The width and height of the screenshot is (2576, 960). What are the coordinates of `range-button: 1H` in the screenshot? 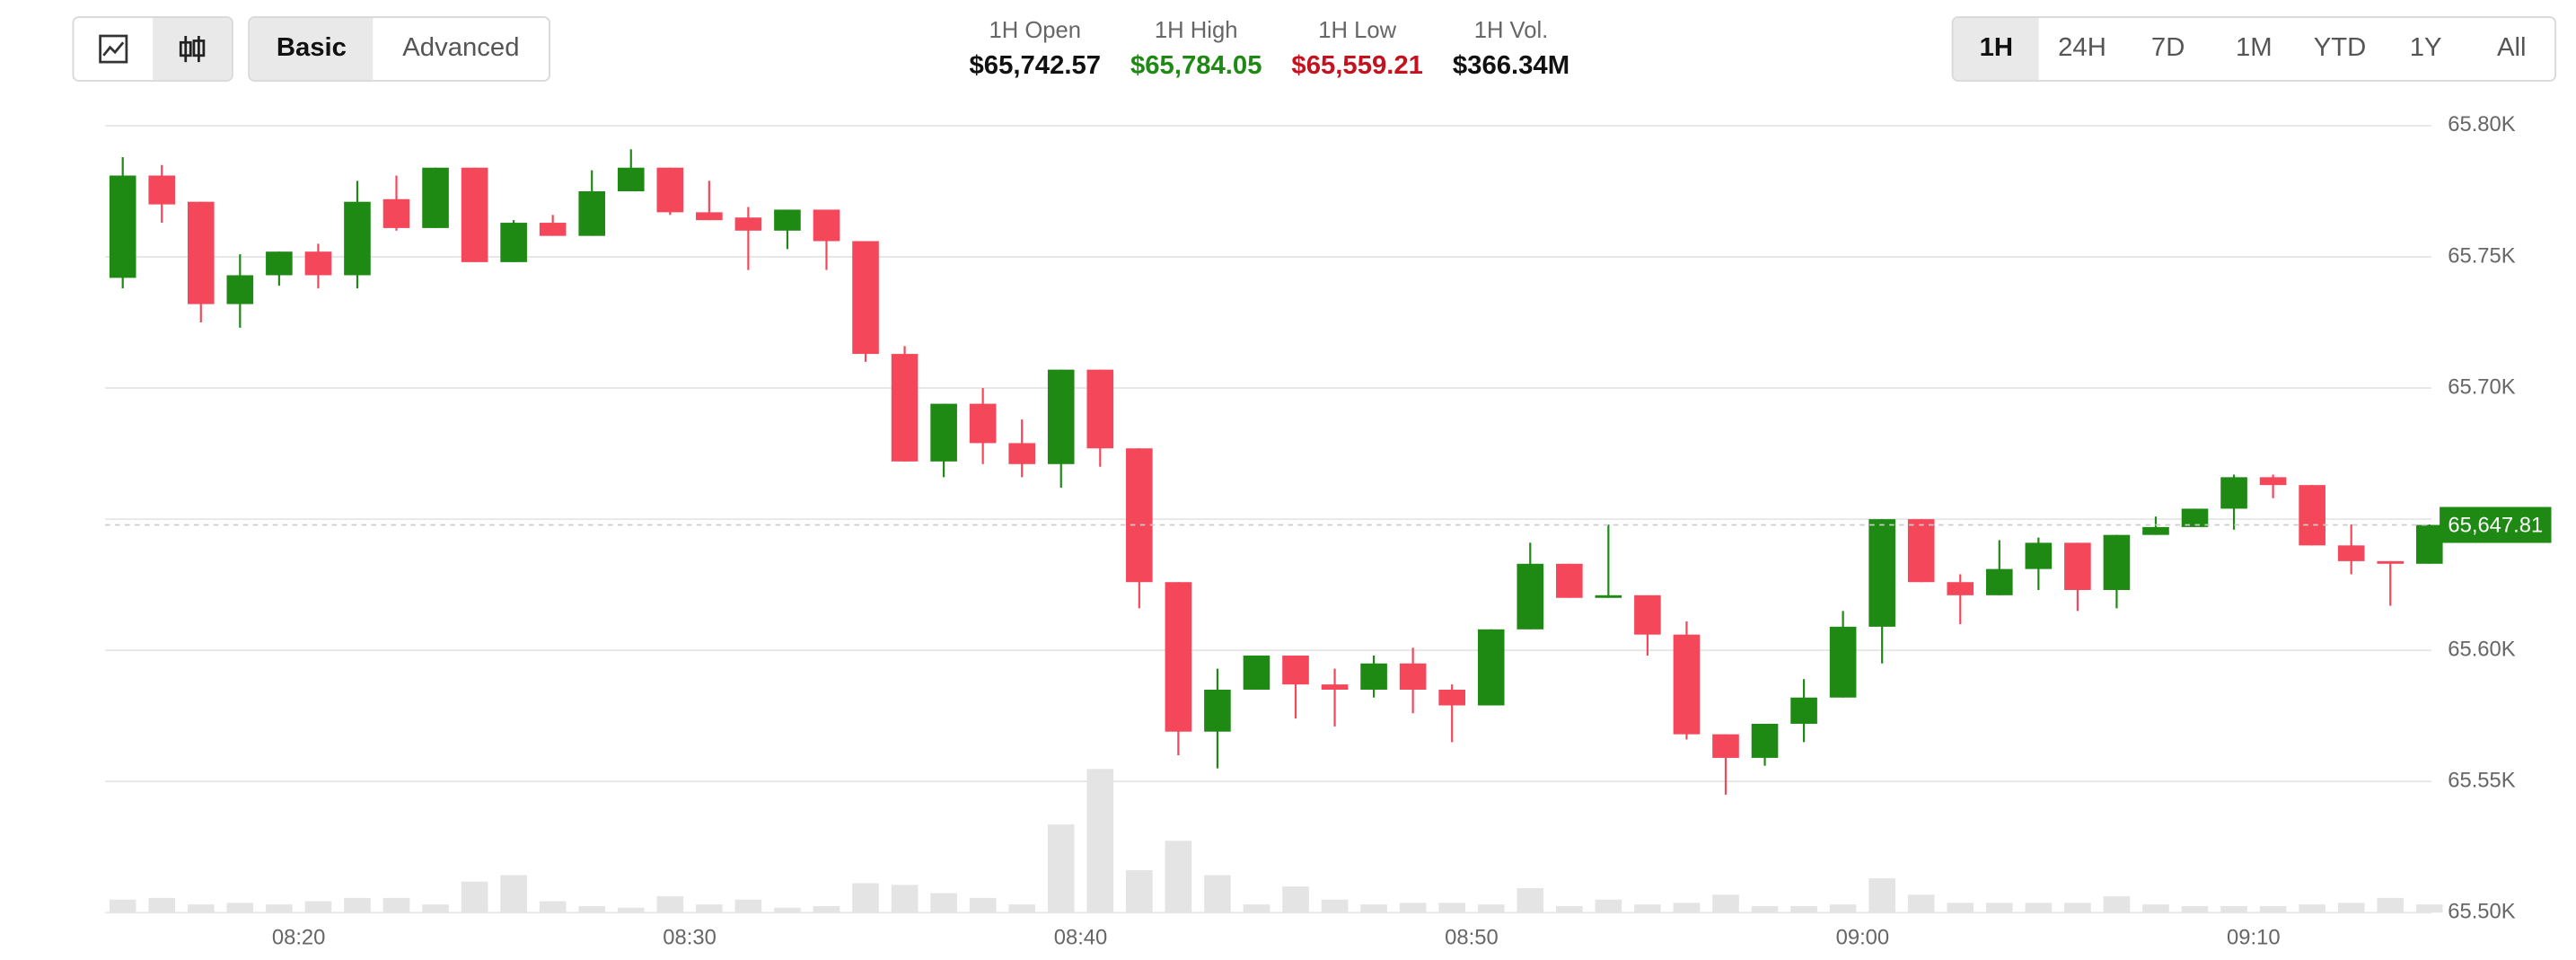 It's located at (1996, 49).